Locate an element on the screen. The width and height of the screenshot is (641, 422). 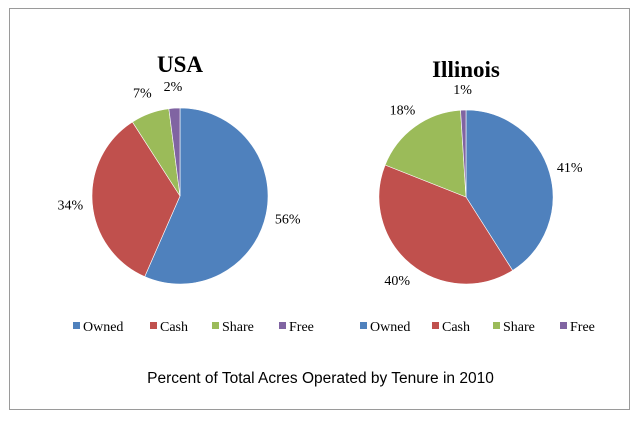
data-label-usa-free: 2% is located at coordinates (173, 87).